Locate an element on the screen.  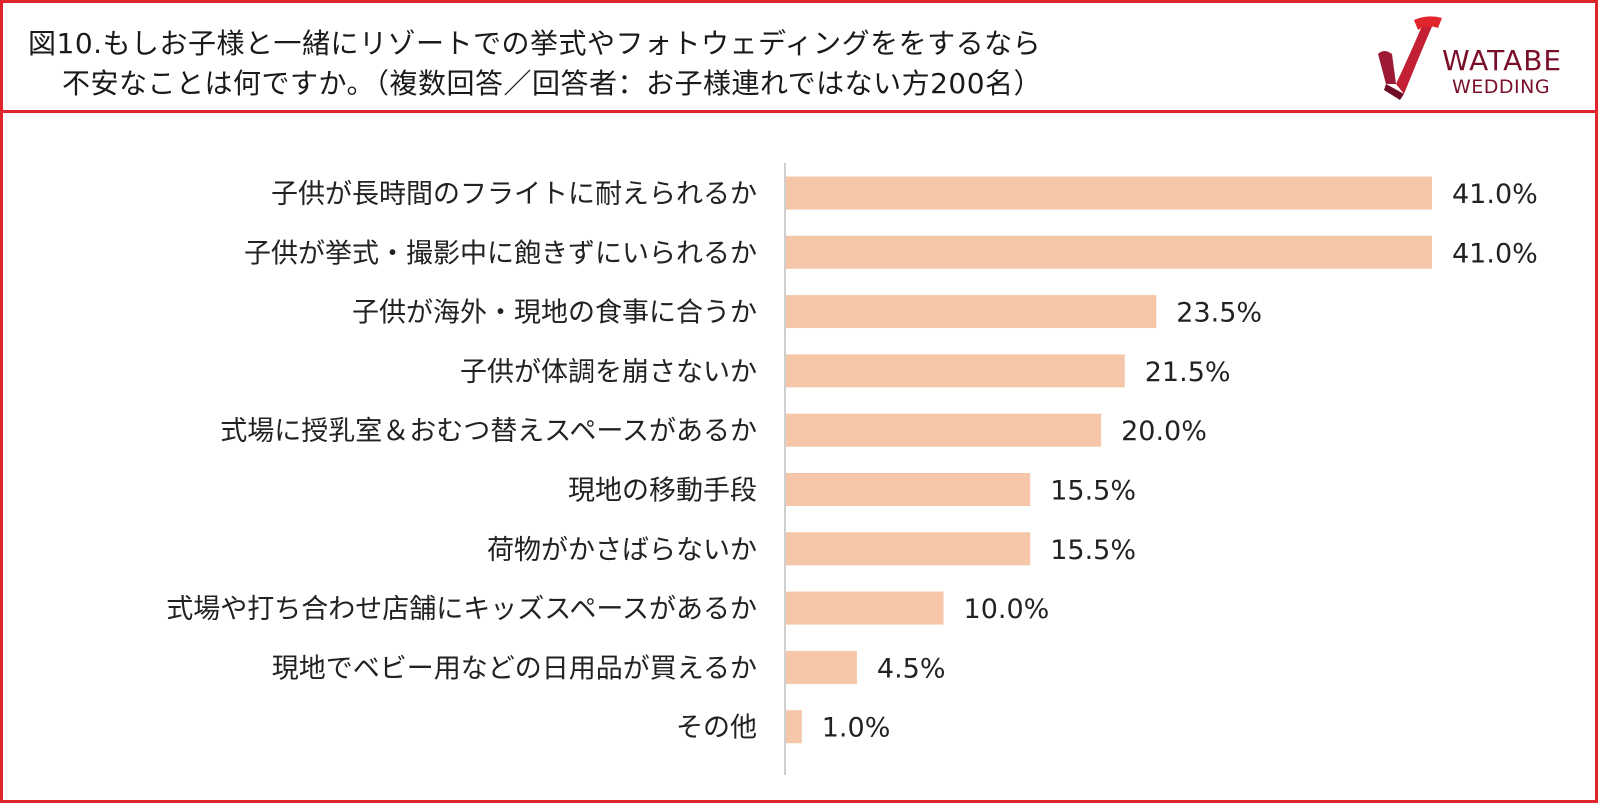
category-label: その他 is located at coordinates (716, 728).